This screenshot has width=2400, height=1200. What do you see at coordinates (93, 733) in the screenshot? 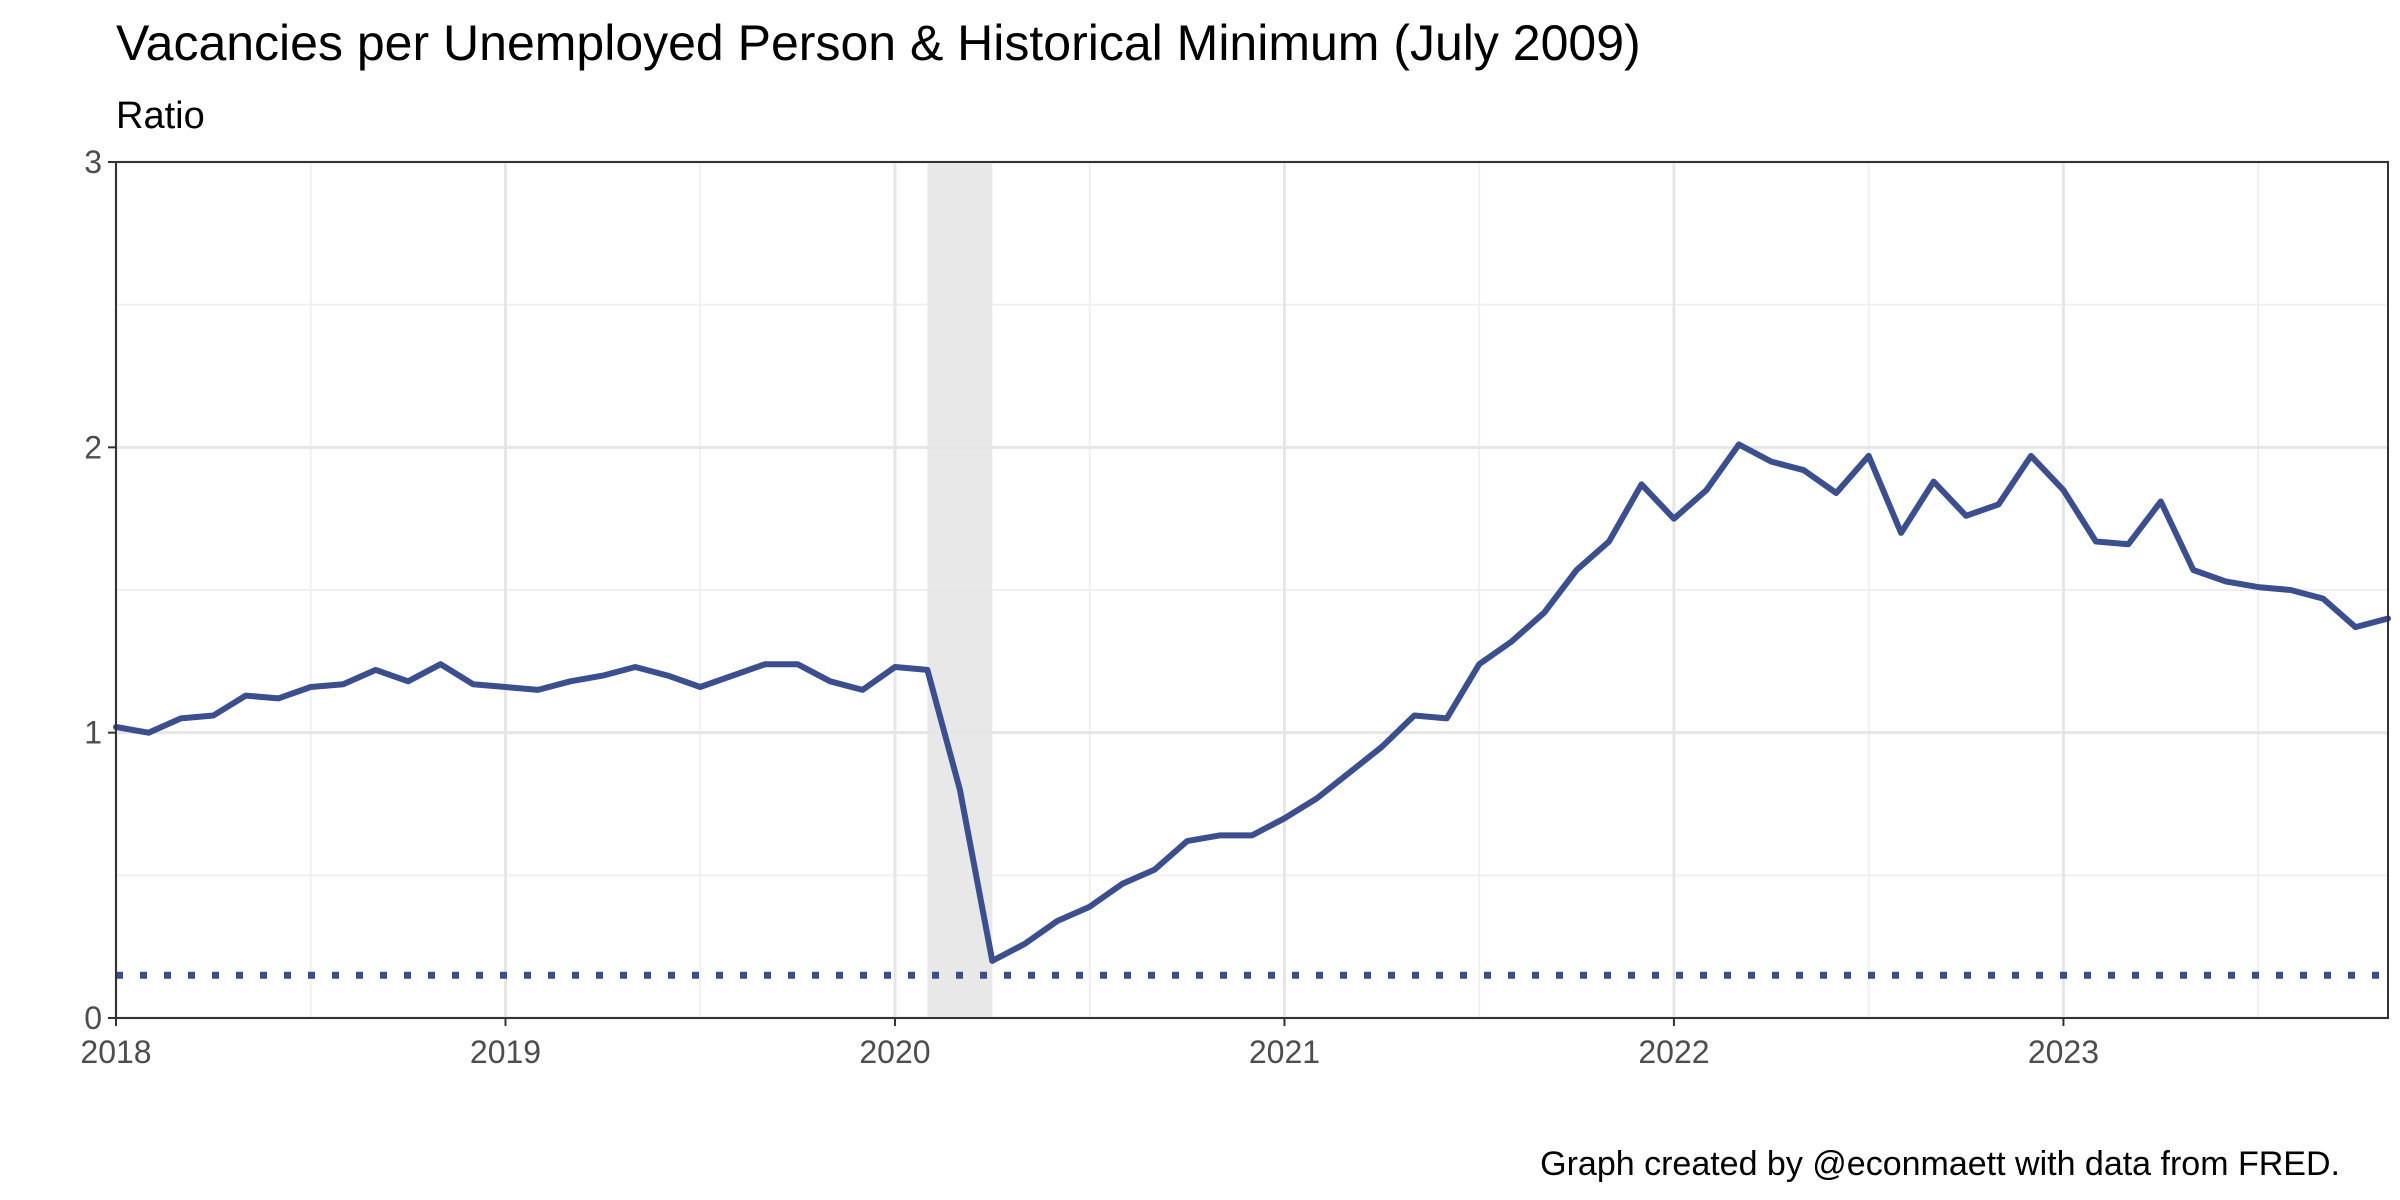
I see `y-tick-label: 1` at bounding box center [93, 733].